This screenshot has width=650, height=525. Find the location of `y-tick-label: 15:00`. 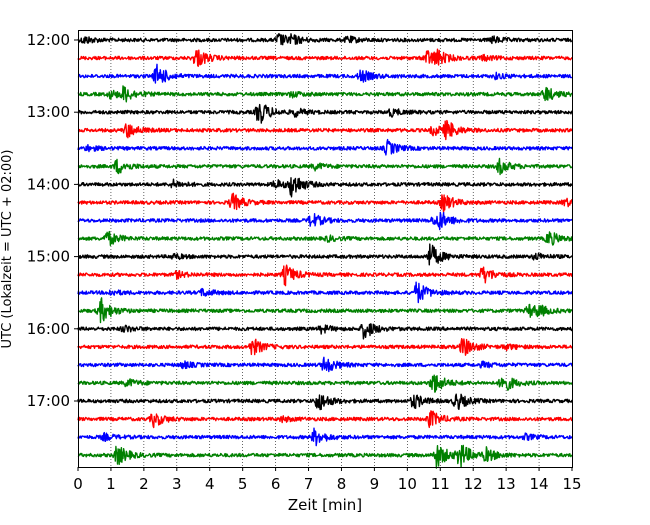

y-tick-label: 15:00 is located at coordinates (48, 257).